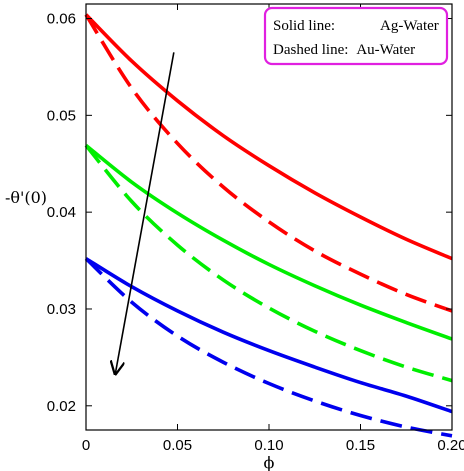  What do you see at coordinates (304, 26) in the screenshot?
I see `legend-entry-solid-prefix: Solid line:` at bounding box center [304, 26].